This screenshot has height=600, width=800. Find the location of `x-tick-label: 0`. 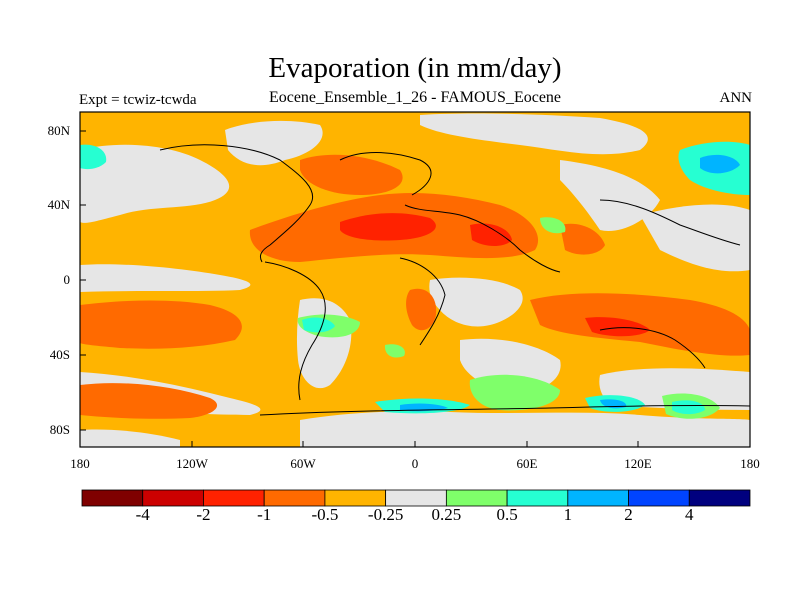

x-tick-label: 0 is located at coordinates (415, 463).